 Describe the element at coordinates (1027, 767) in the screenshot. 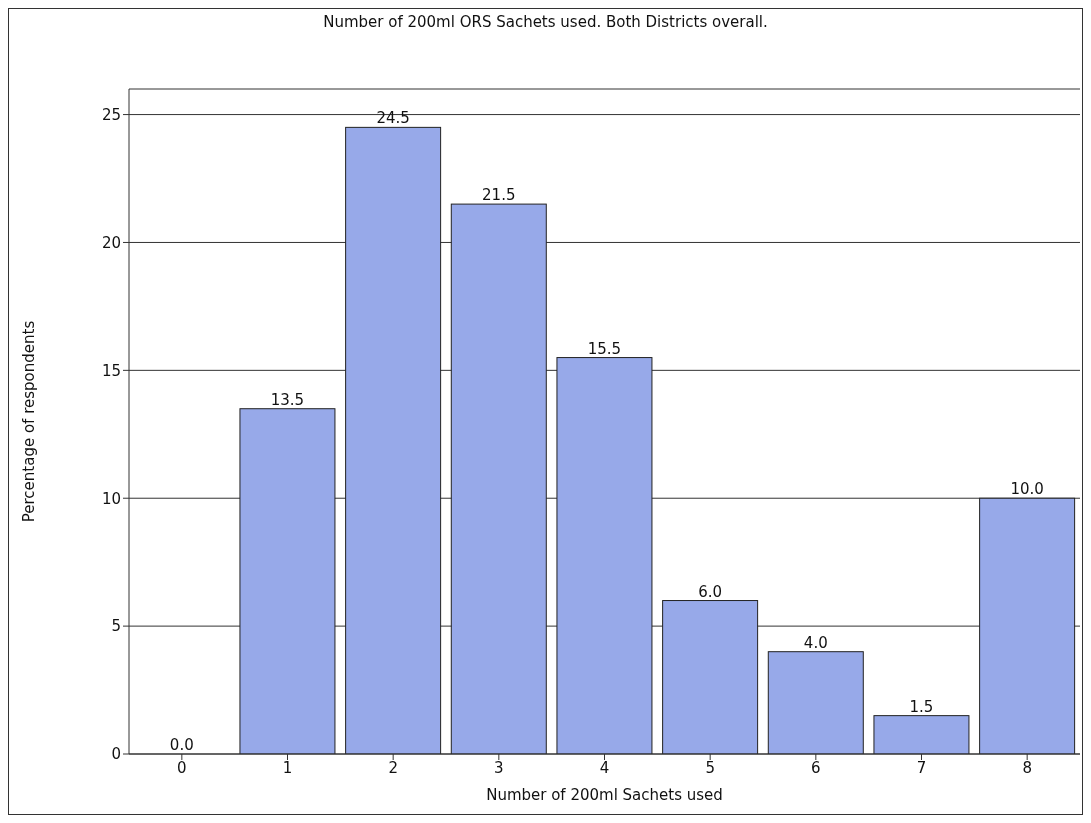

I see `x-tick-label: 8` at that location.